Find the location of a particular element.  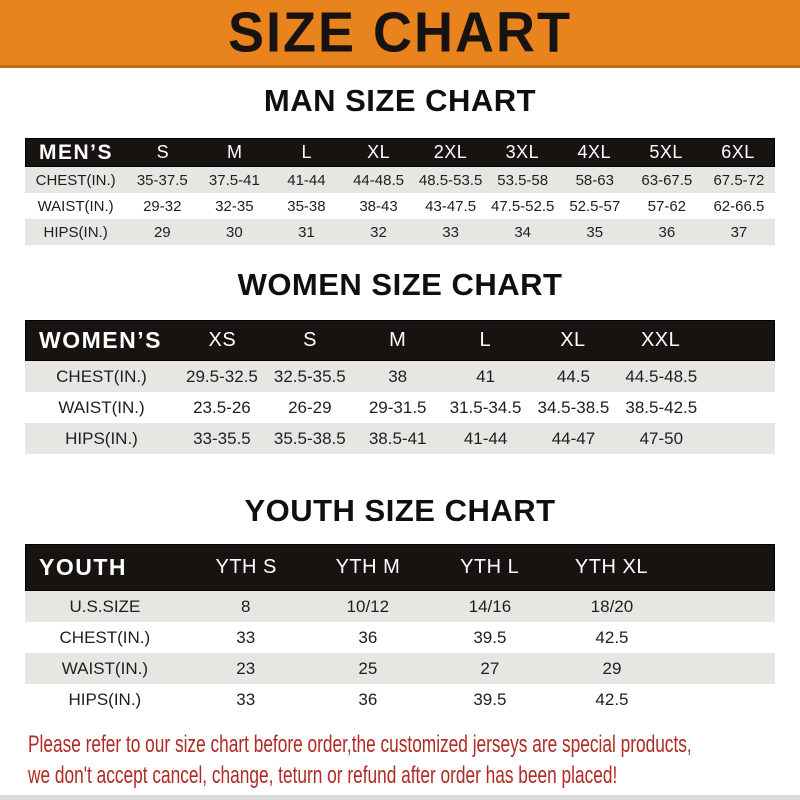

size-value: 34.5-38.5 is located at coordinates (573, 407).